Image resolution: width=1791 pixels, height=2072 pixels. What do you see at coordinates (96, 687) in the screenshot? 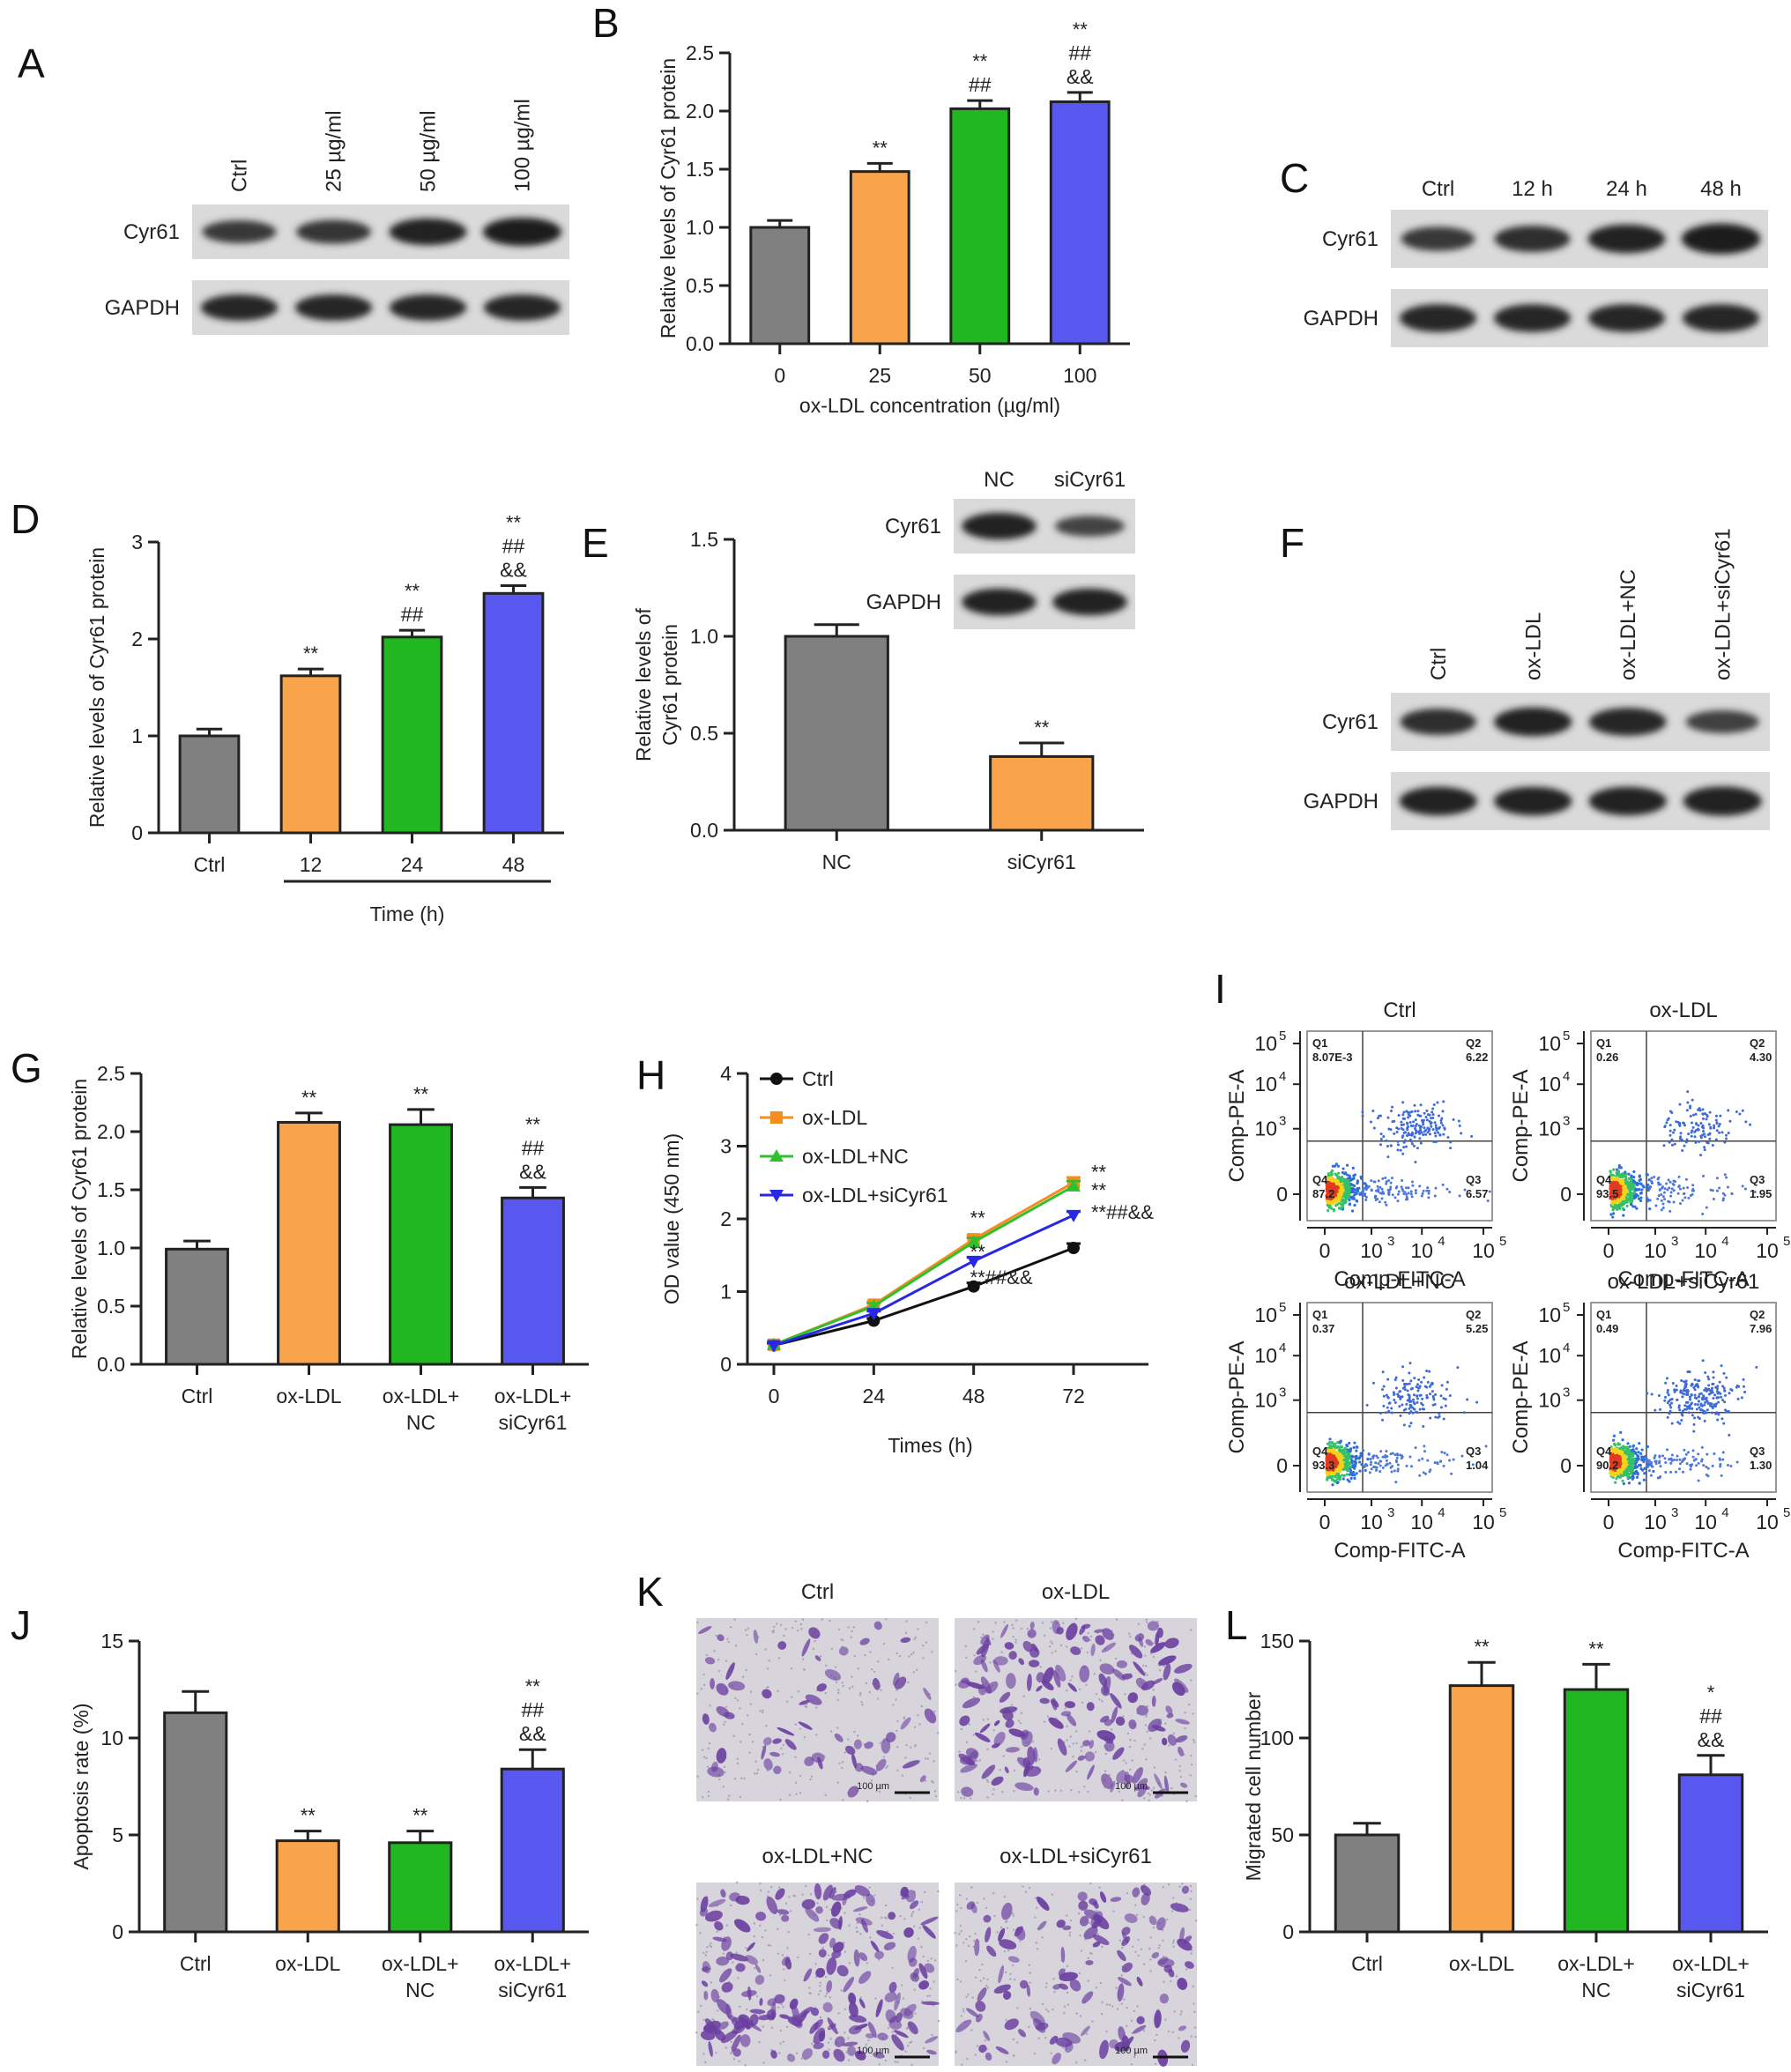
I see `y-axis-label: Relative levels of Cyr61 protein` at bounding box center [96, 687].